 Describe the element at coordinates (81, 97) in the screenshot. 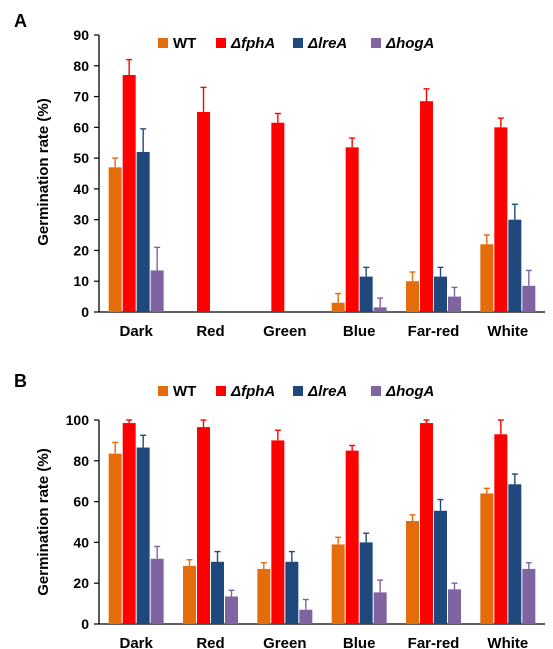

I see `y-tick-label: 70` at that location.